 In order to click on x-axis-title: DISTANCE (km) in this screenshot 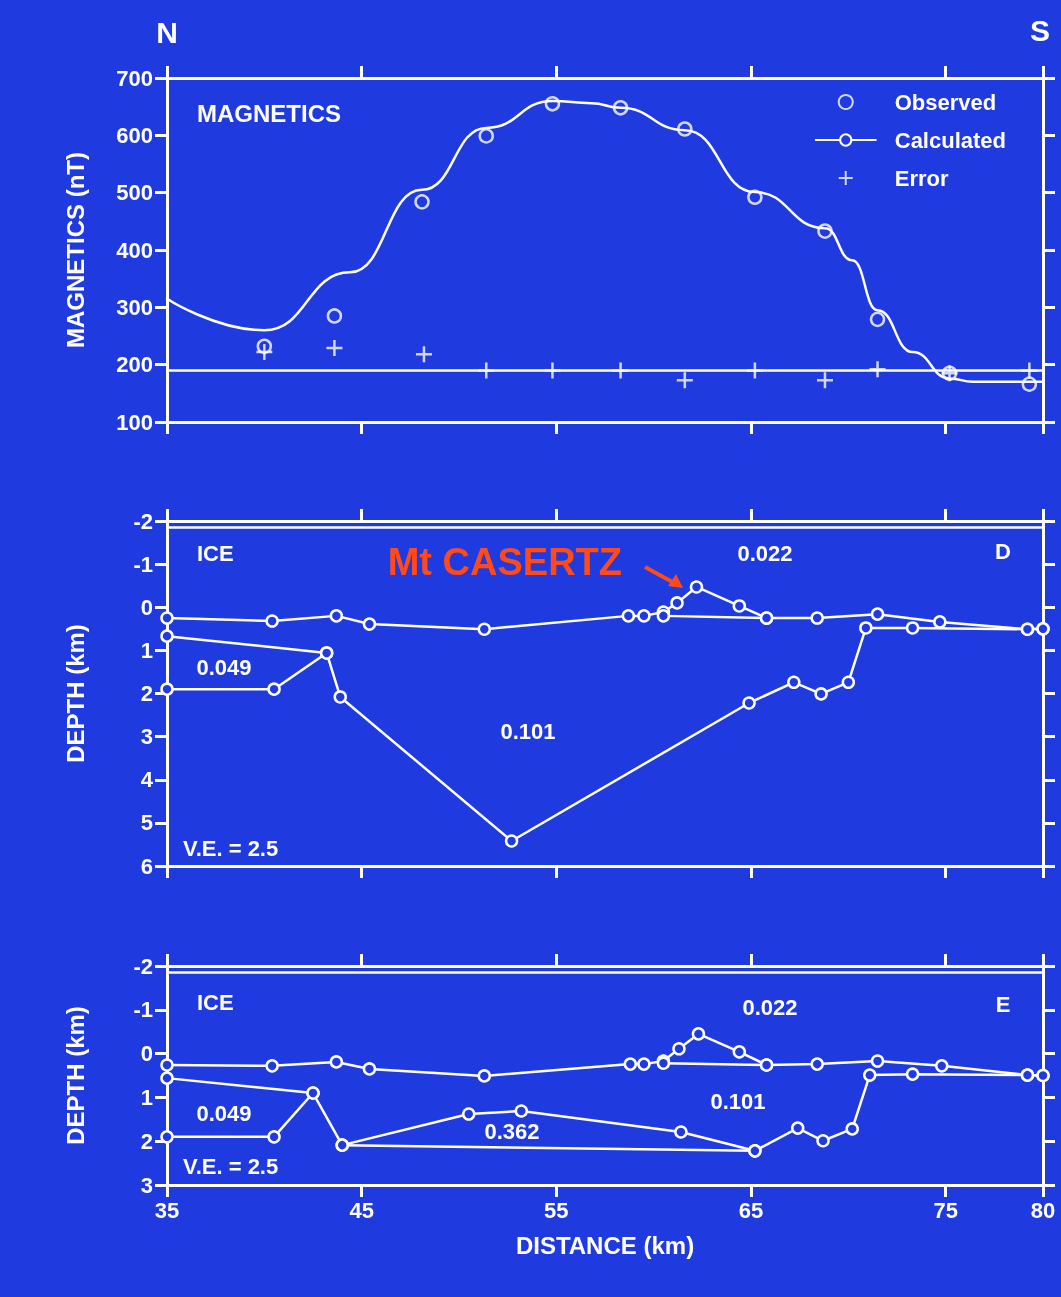, I will do `click(605, 1245)`.